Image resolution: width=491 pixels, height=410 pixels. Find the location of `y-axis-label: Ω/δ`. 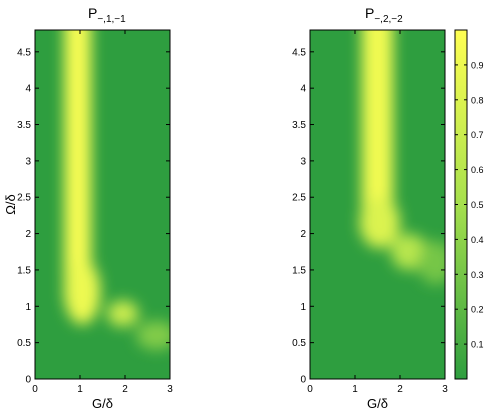

y-axis-label: Ω/δ is located at coordinates (10, 204).